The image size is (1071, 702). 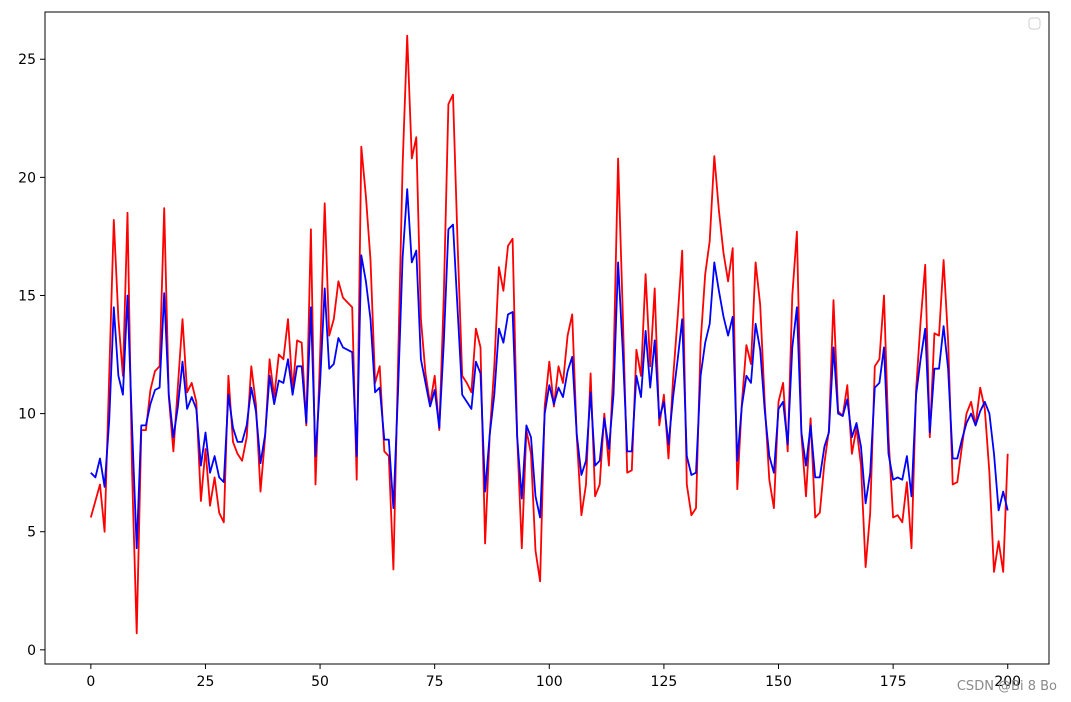 I want to click on x-tick-label: 50, so click(x=320, y=682).